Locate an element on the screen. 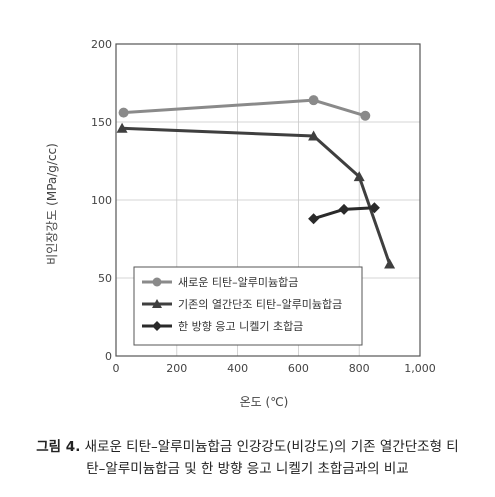 Image resolution: width=495 pixels, height=497 pixels. y-tick-label: 100 is located at coordinates (101, 200).